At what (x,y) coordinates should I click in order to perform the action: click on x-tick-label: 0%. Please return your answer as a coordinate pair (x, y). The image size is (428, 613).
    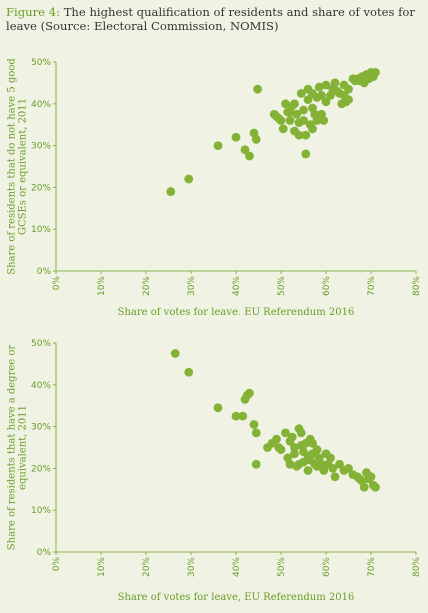
    Looking at the image, I should click on (57, 283).